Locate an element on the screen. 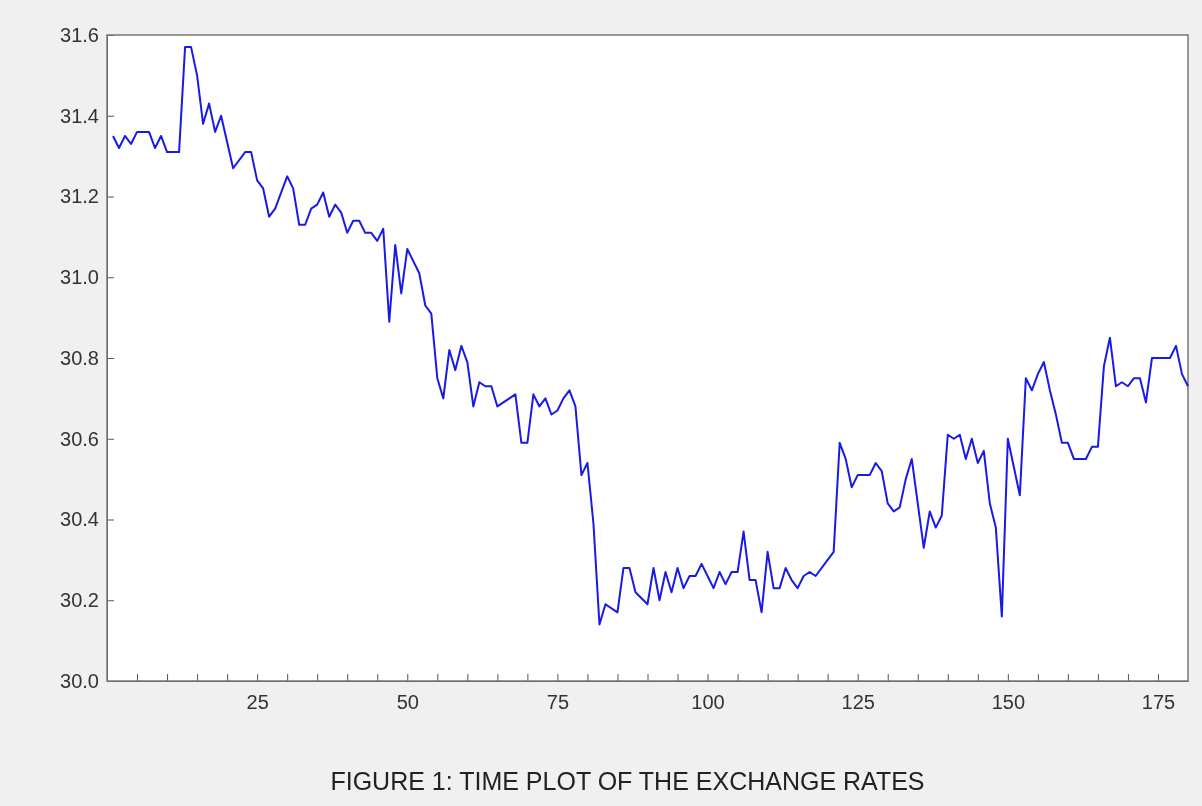 This screenshot has height=806, width=1202. y-tick-label: 31.2 is located at coordinates (79, 196).